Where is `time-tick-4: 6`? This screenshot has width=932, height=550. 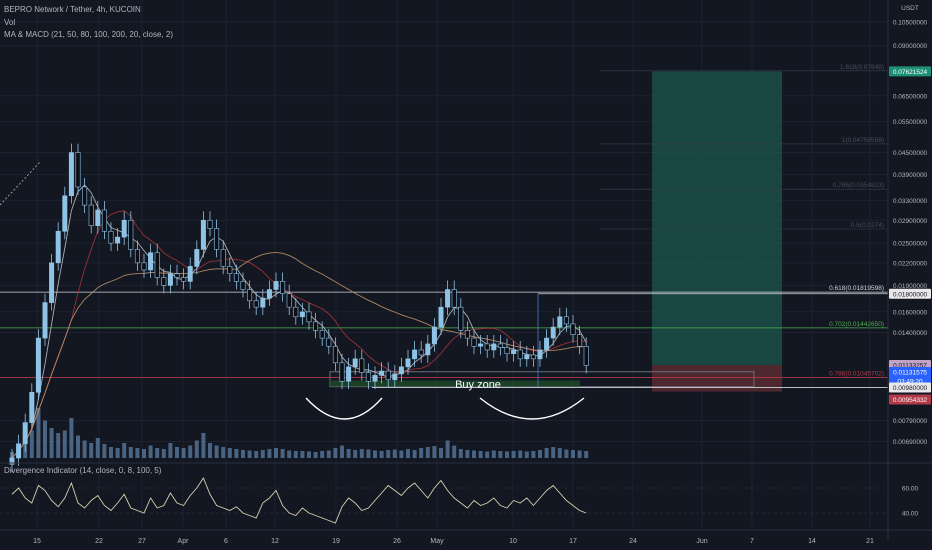 time-tick-4: 6 is located at coordinates (226, 541).